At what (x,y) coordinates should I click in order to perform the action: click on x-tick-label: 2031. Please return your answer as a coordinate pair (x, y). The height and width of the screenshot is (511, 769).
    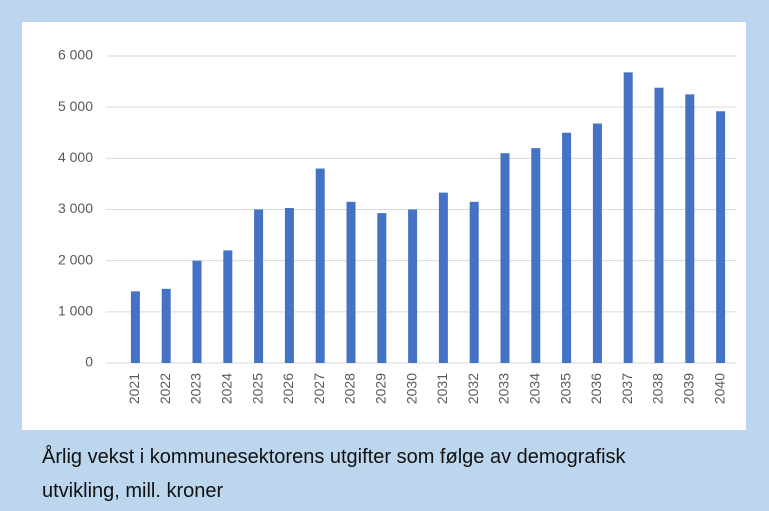
    Looking at the image, I should click on (442, 388).